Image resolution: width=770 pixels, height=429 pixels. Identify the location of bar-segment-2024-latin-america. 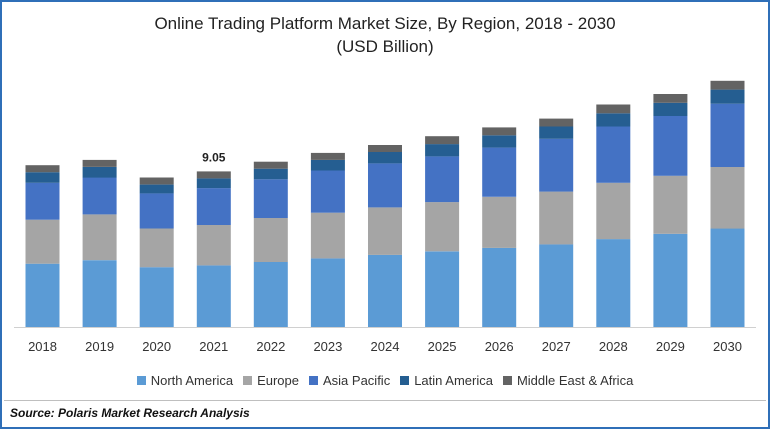
(385, 158).